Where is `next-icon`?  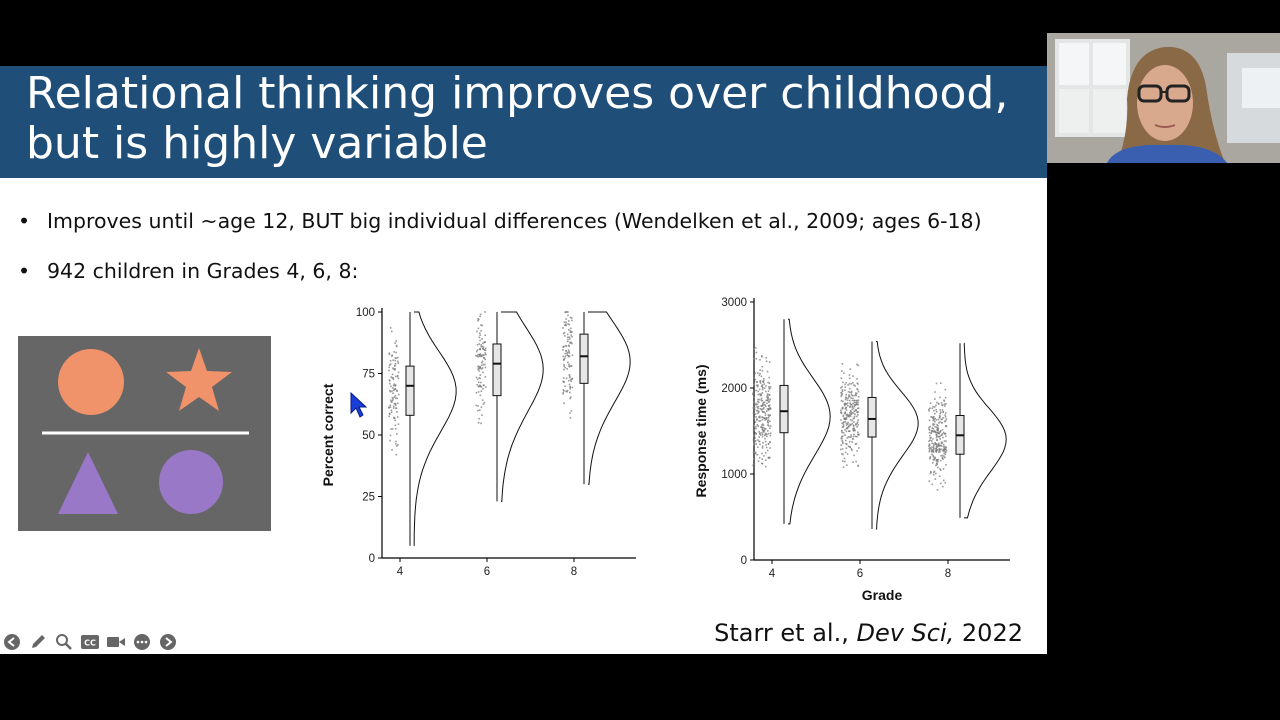
next-icon is located at coordinates (168, 642).